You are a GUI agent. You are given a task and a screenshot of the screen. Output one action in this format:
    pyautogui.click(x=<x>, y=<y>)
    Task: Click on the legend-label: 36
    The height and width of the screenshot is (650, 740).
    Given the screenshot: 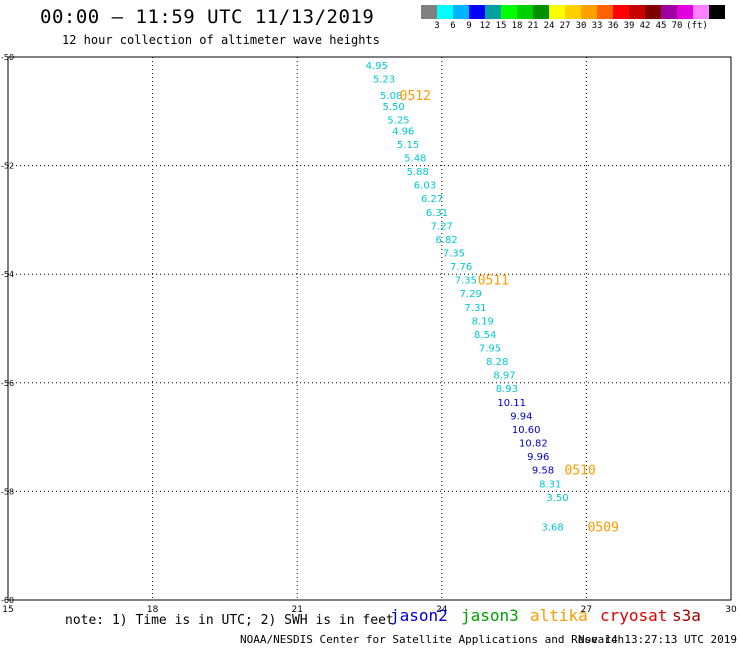 What is the action you would take?
    pyautogui.click(x=613, y=26)
    